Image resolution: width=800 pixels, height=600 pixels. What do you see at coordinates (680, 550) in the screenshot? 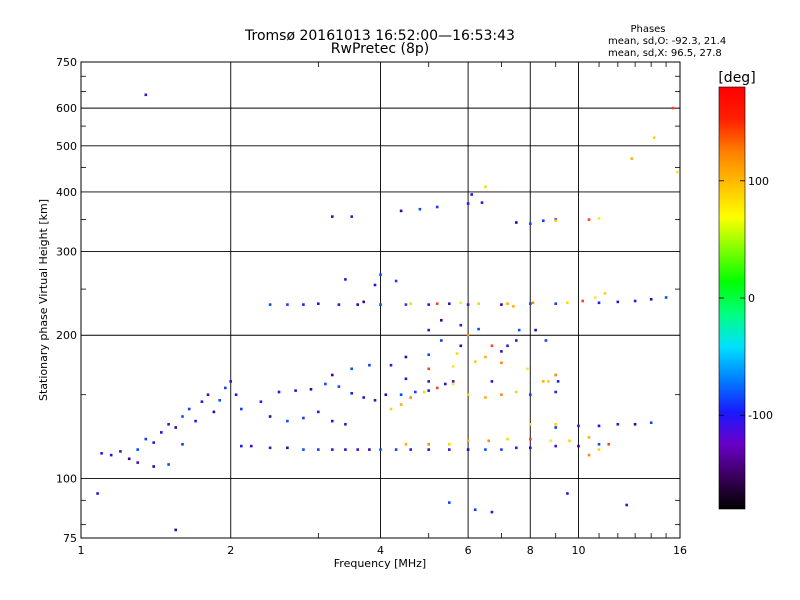
I see `x-tick-label: 16` at bounding box center [680, 550].